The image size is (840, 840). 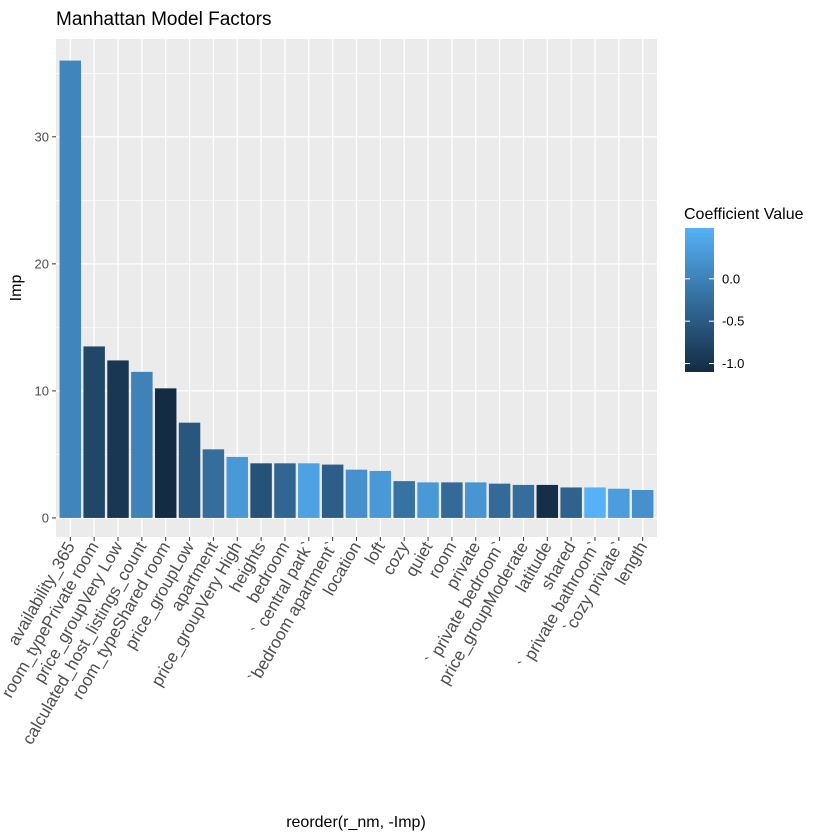 I want to click on y-tick-label: 20, so click(x=42, y=263).